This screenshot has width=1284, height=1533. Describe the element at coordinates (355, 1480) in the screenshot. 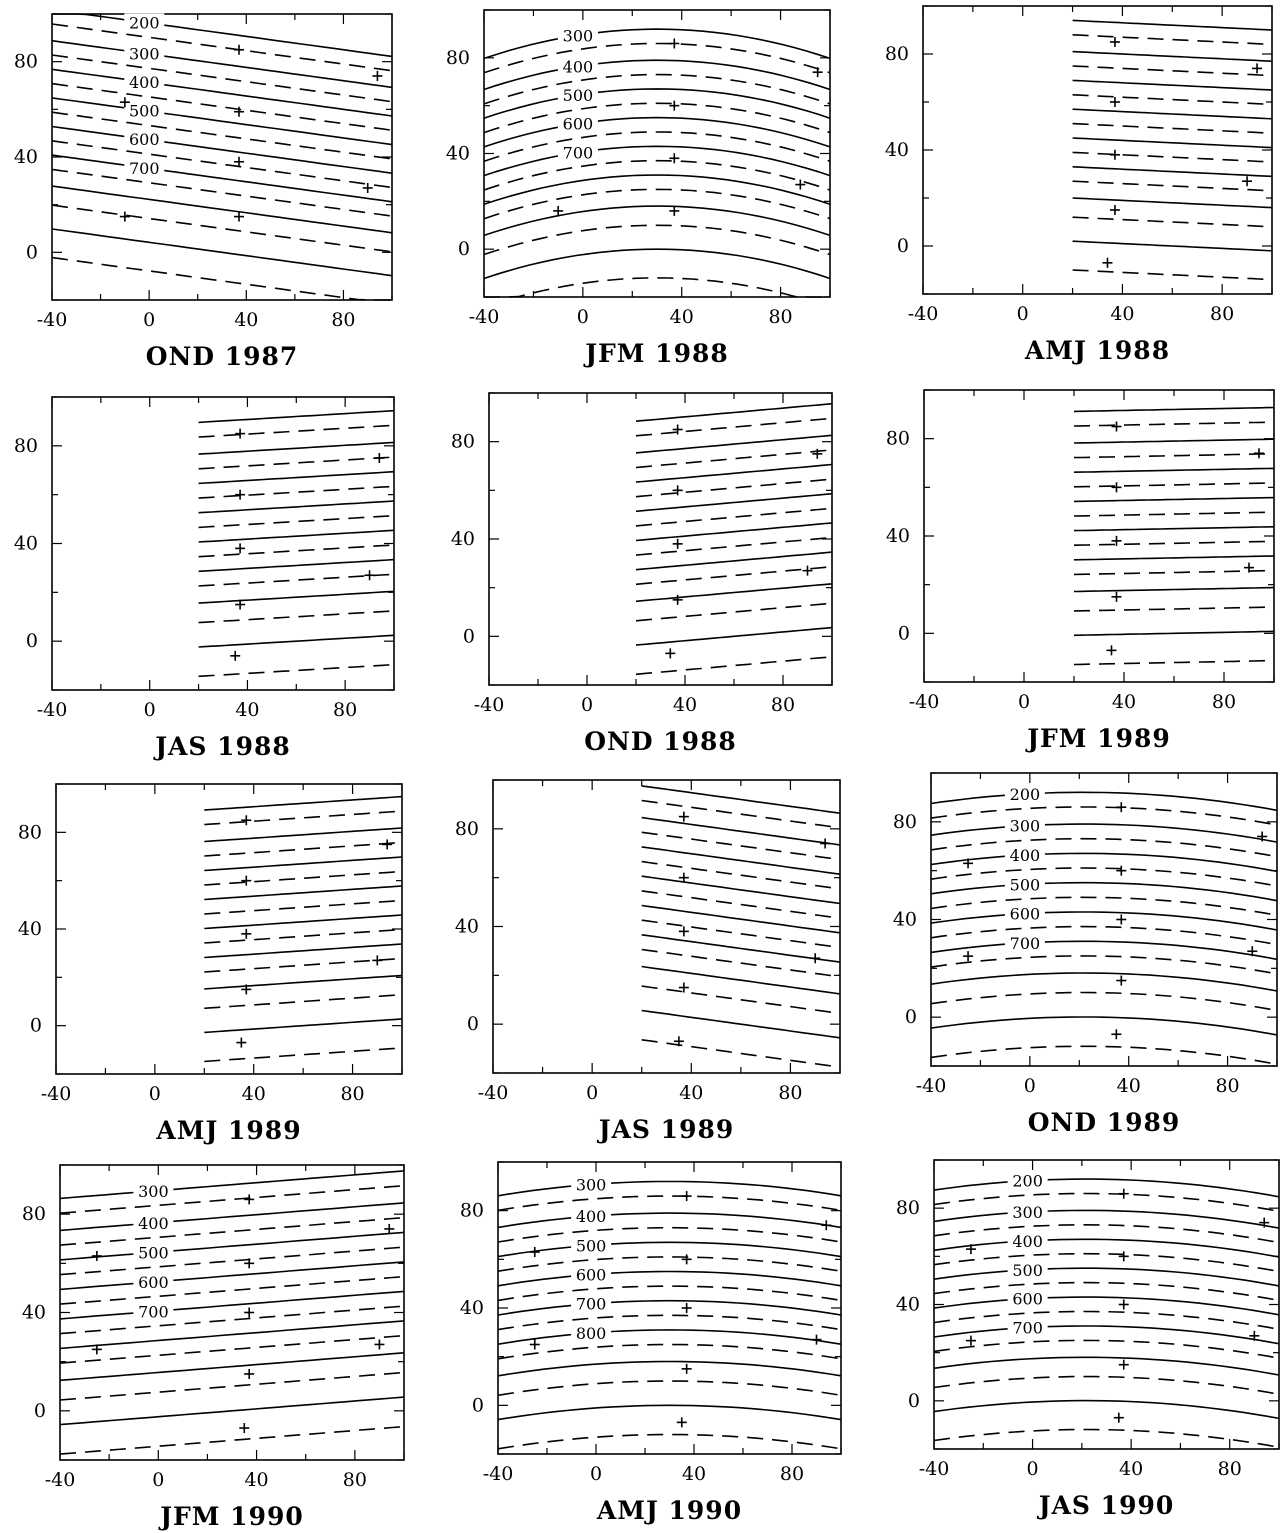

I see `x-tick-label: 80` at that location.